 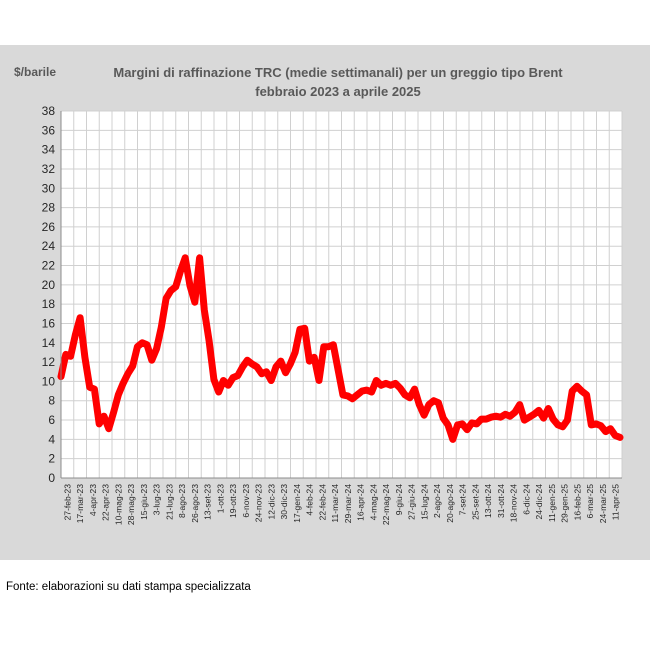 I want to click on x-tick-label: 11-gen-25, so click(x=552, y=503).